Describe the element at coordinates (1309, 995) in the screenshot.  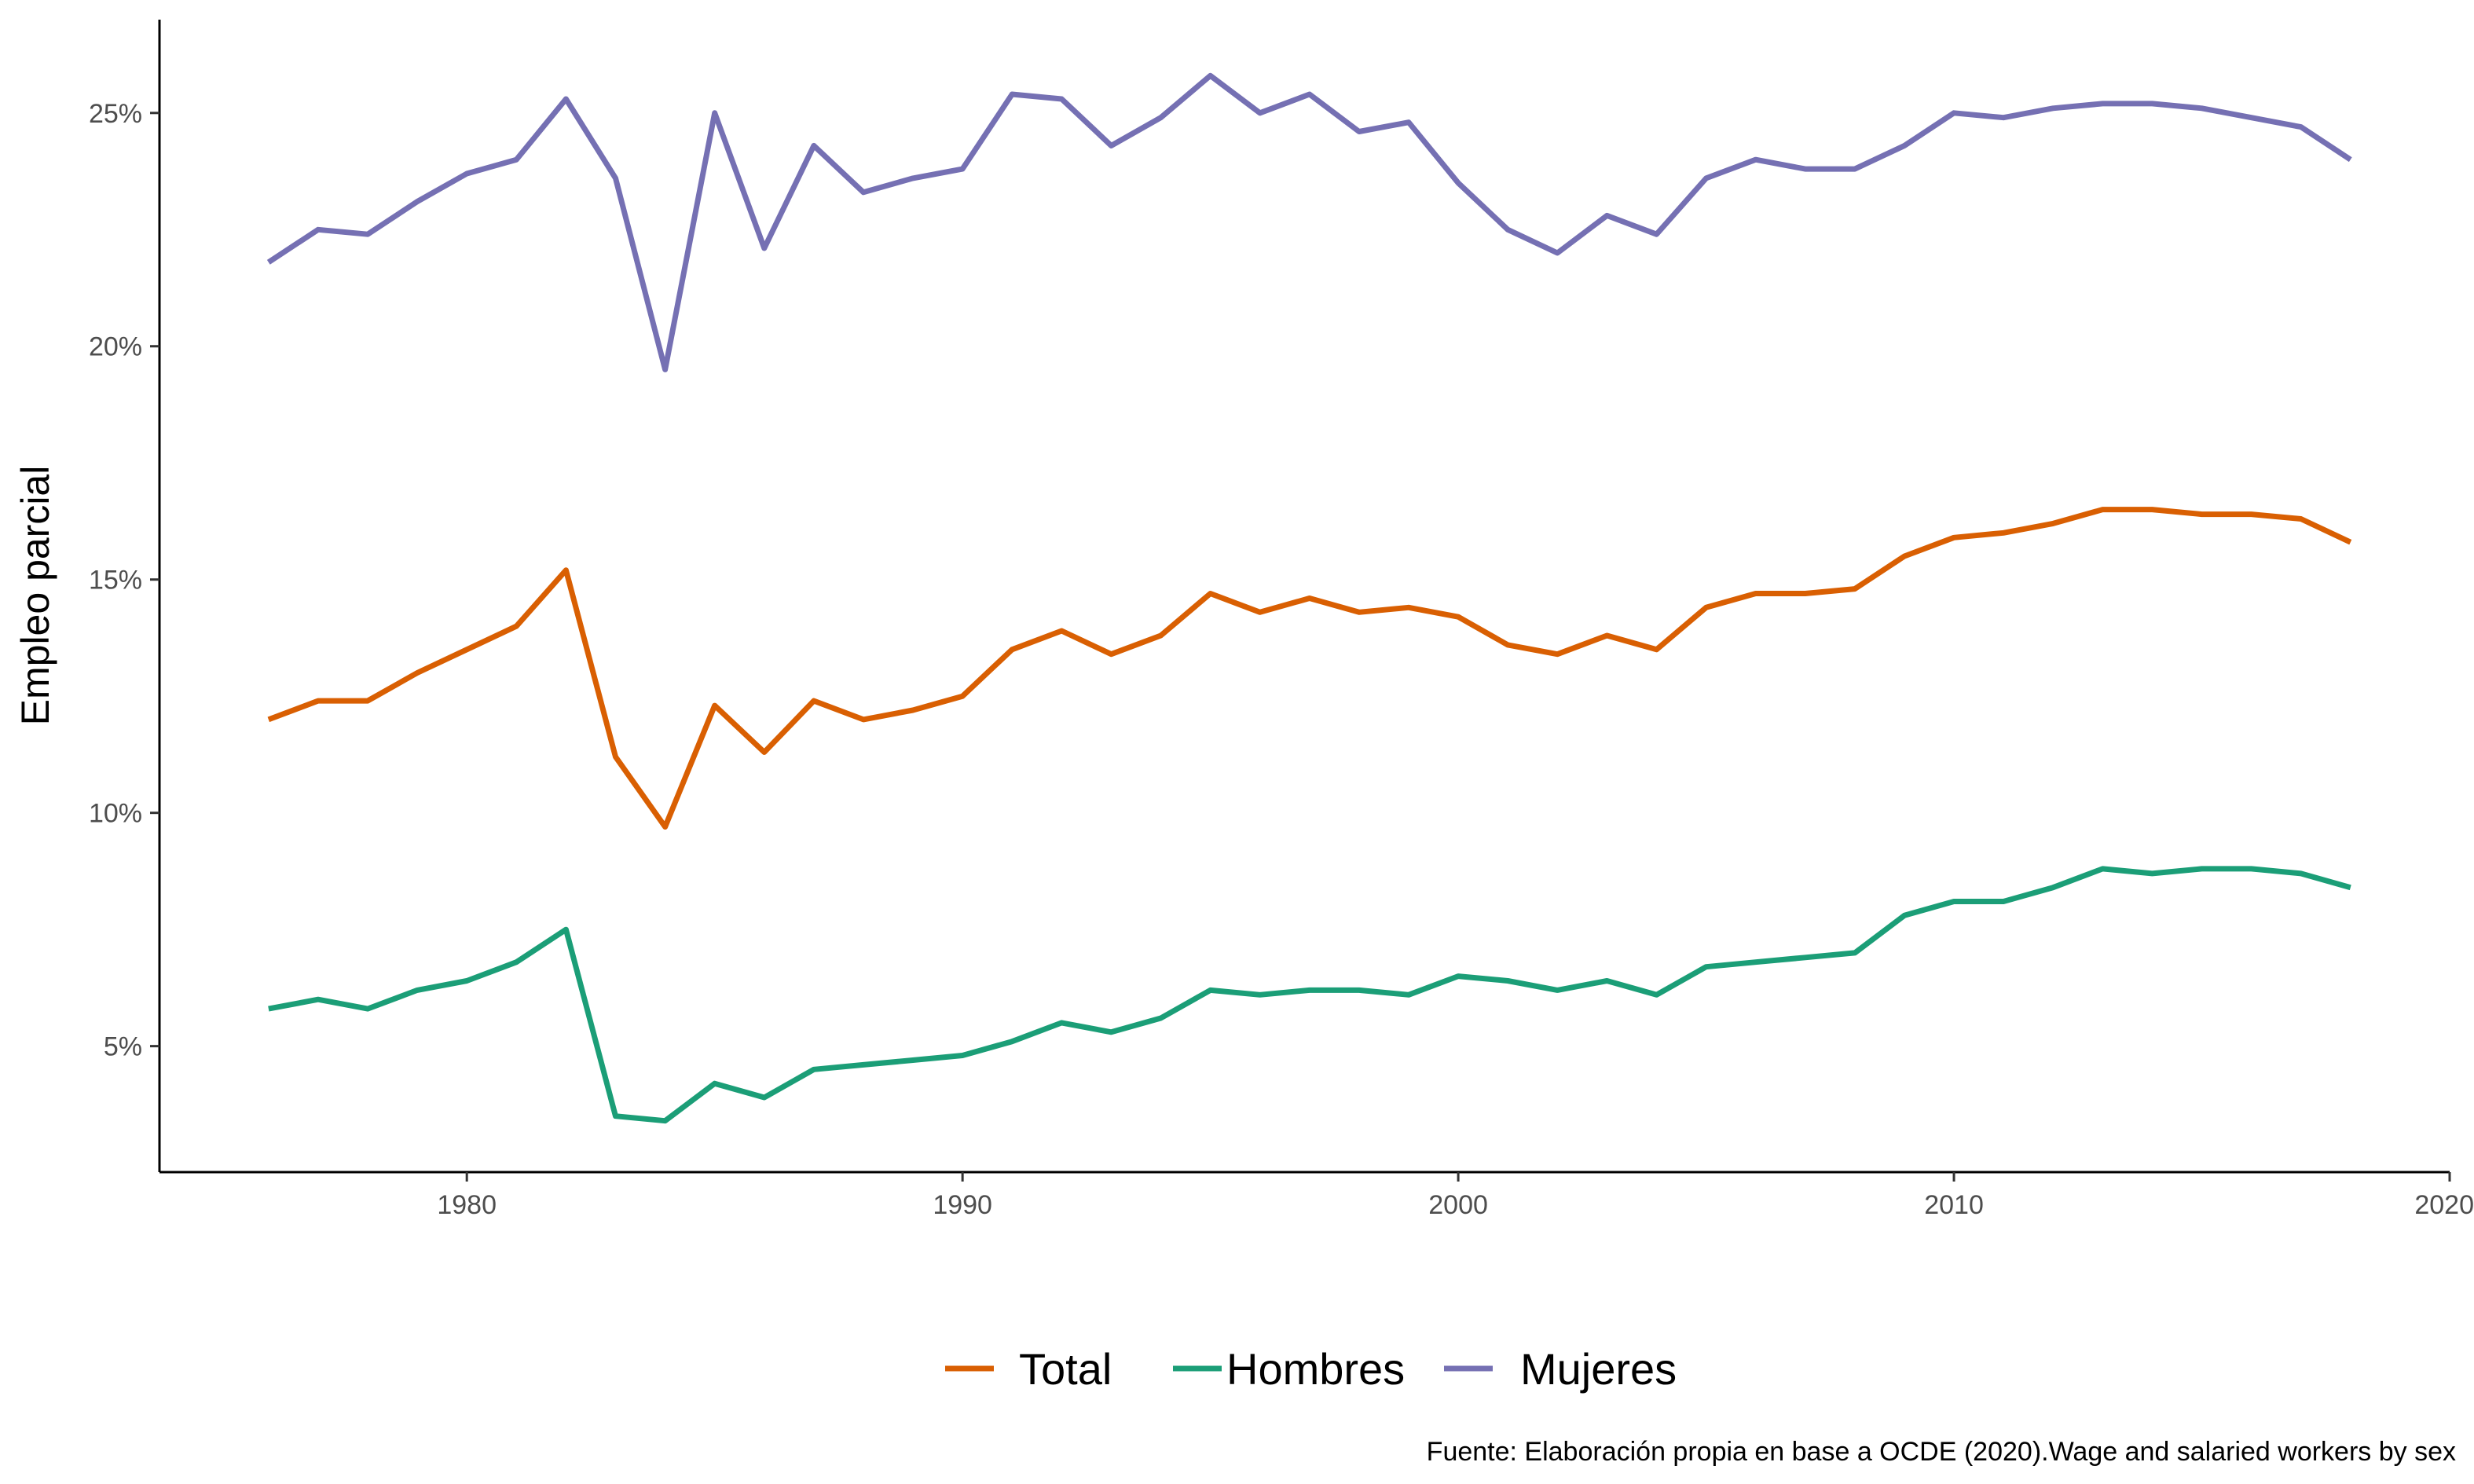
I see `series-line-hombres` at that location.